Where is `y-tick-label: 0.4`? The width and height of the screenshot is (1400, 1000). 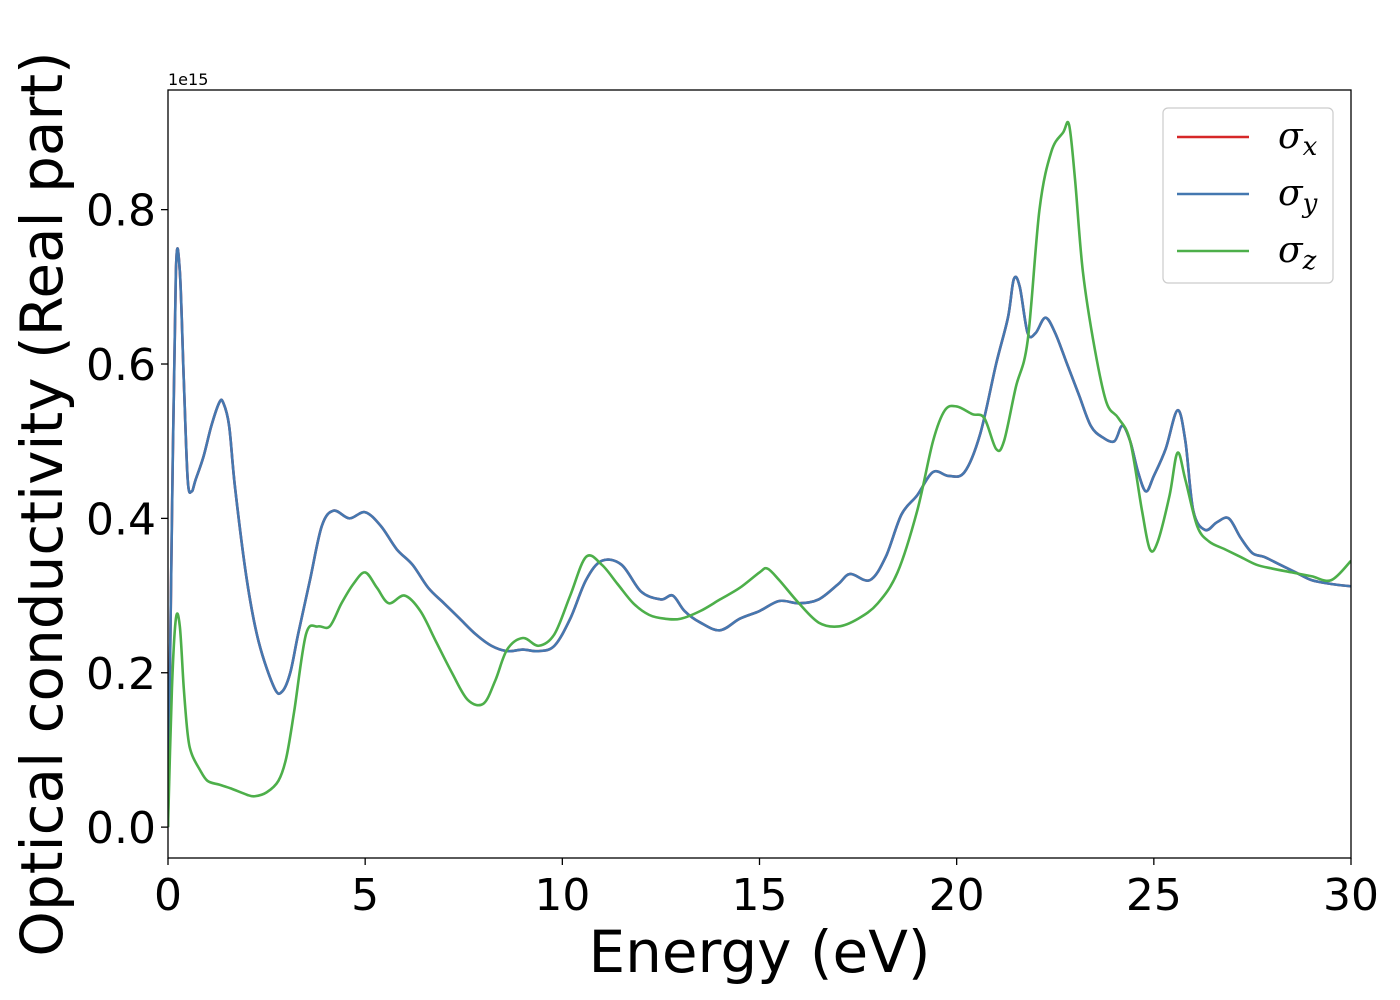 y-tick-label: 0.4 is located at coordinates (121, 519).